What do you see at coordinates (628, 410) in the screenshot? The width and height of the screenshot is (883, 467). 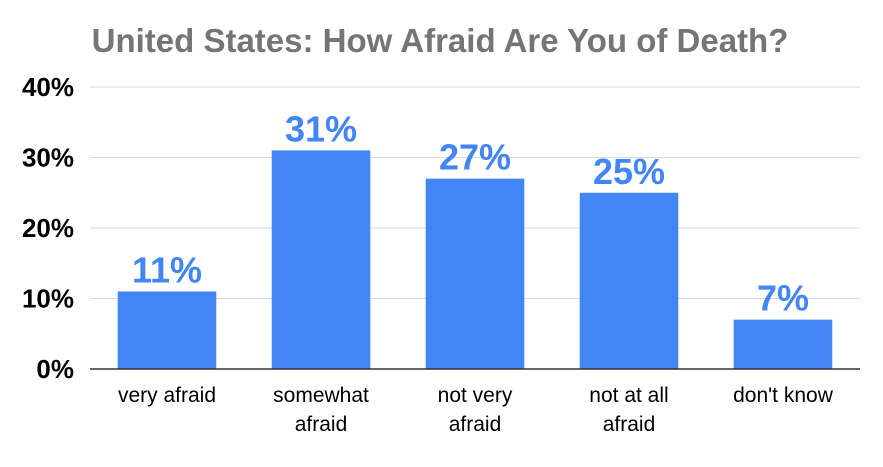 I see `x-tick-label: not at all afraid` at bounding box center [628, 410].